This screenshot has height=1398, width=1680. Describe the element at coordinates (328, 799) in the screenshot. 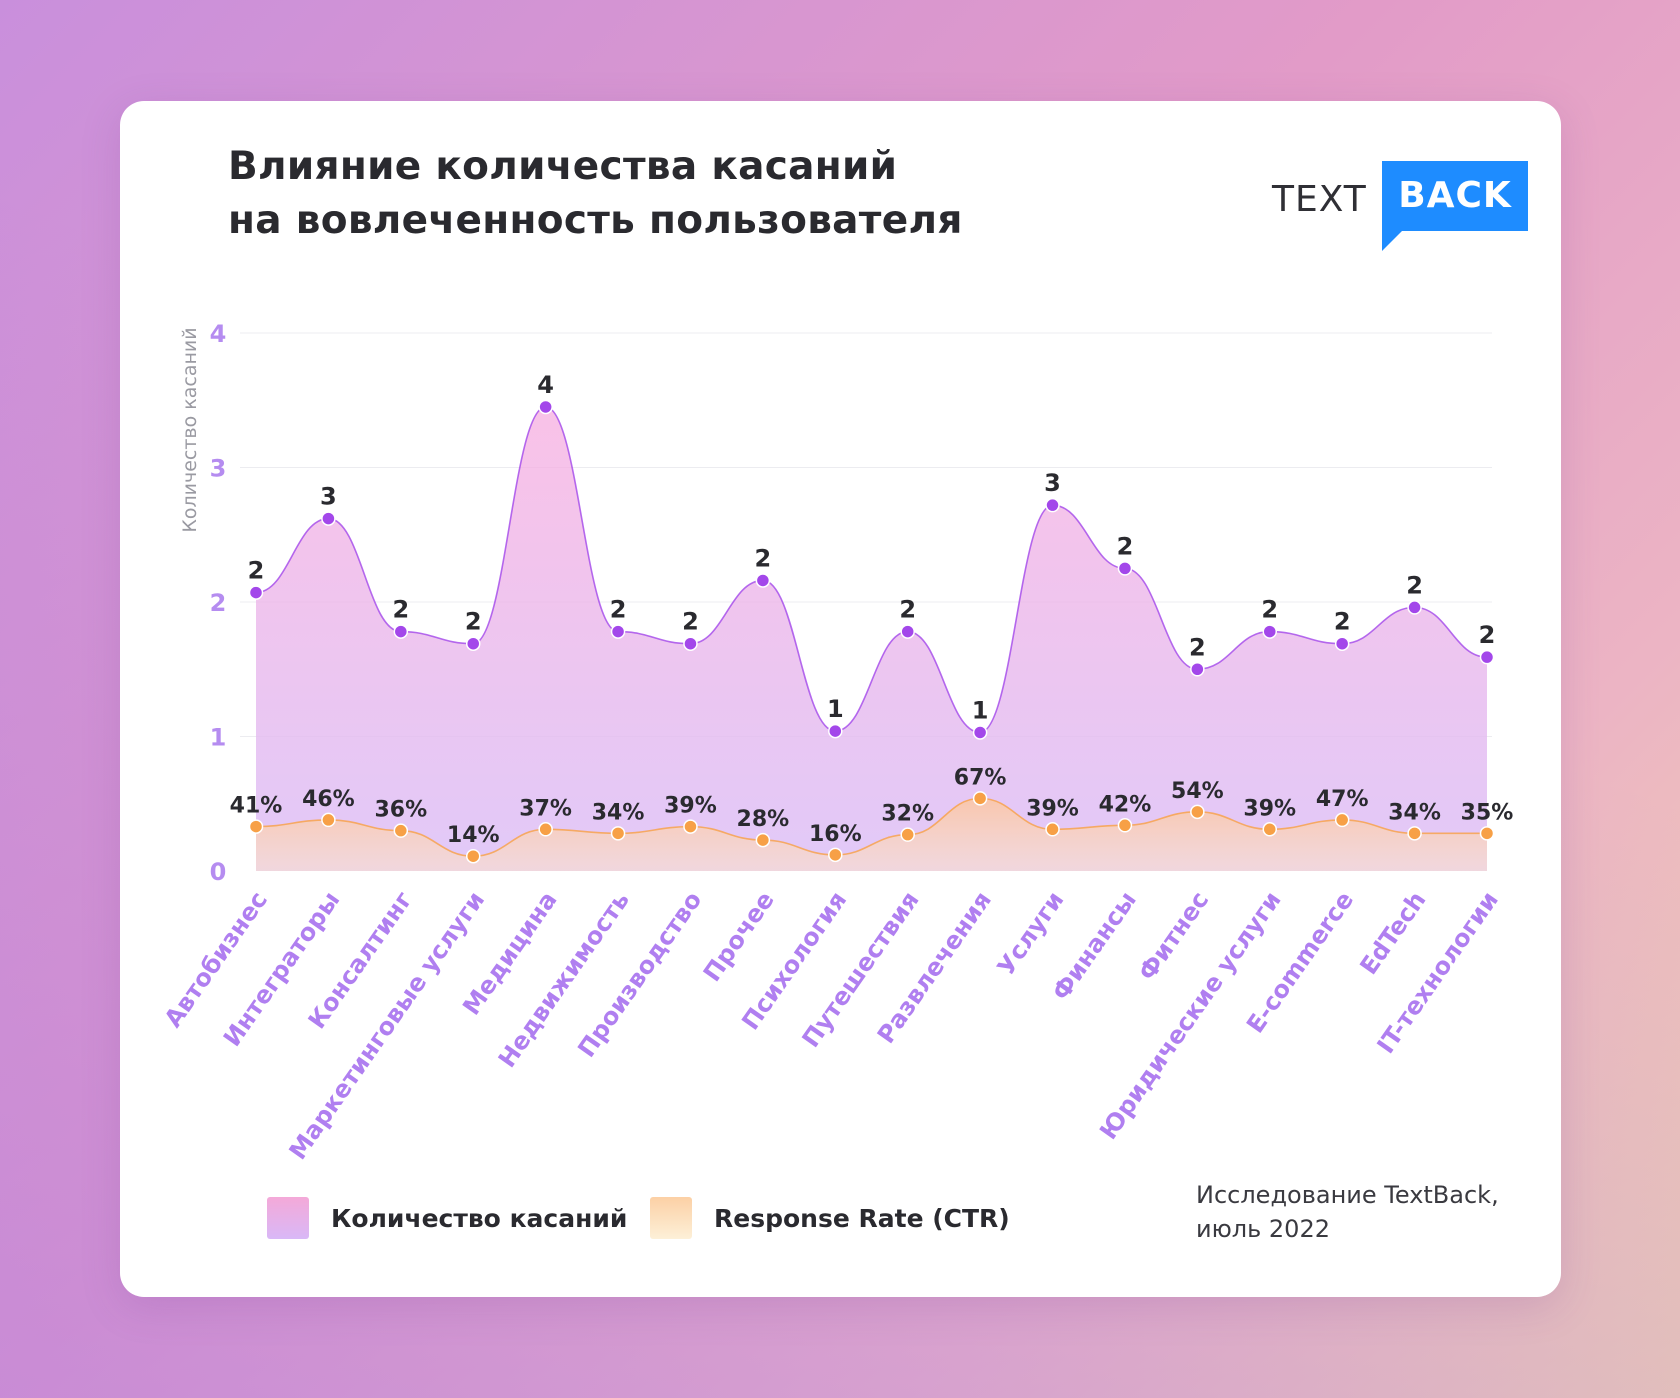

I see `ctr-data-label: 46%` at that location.